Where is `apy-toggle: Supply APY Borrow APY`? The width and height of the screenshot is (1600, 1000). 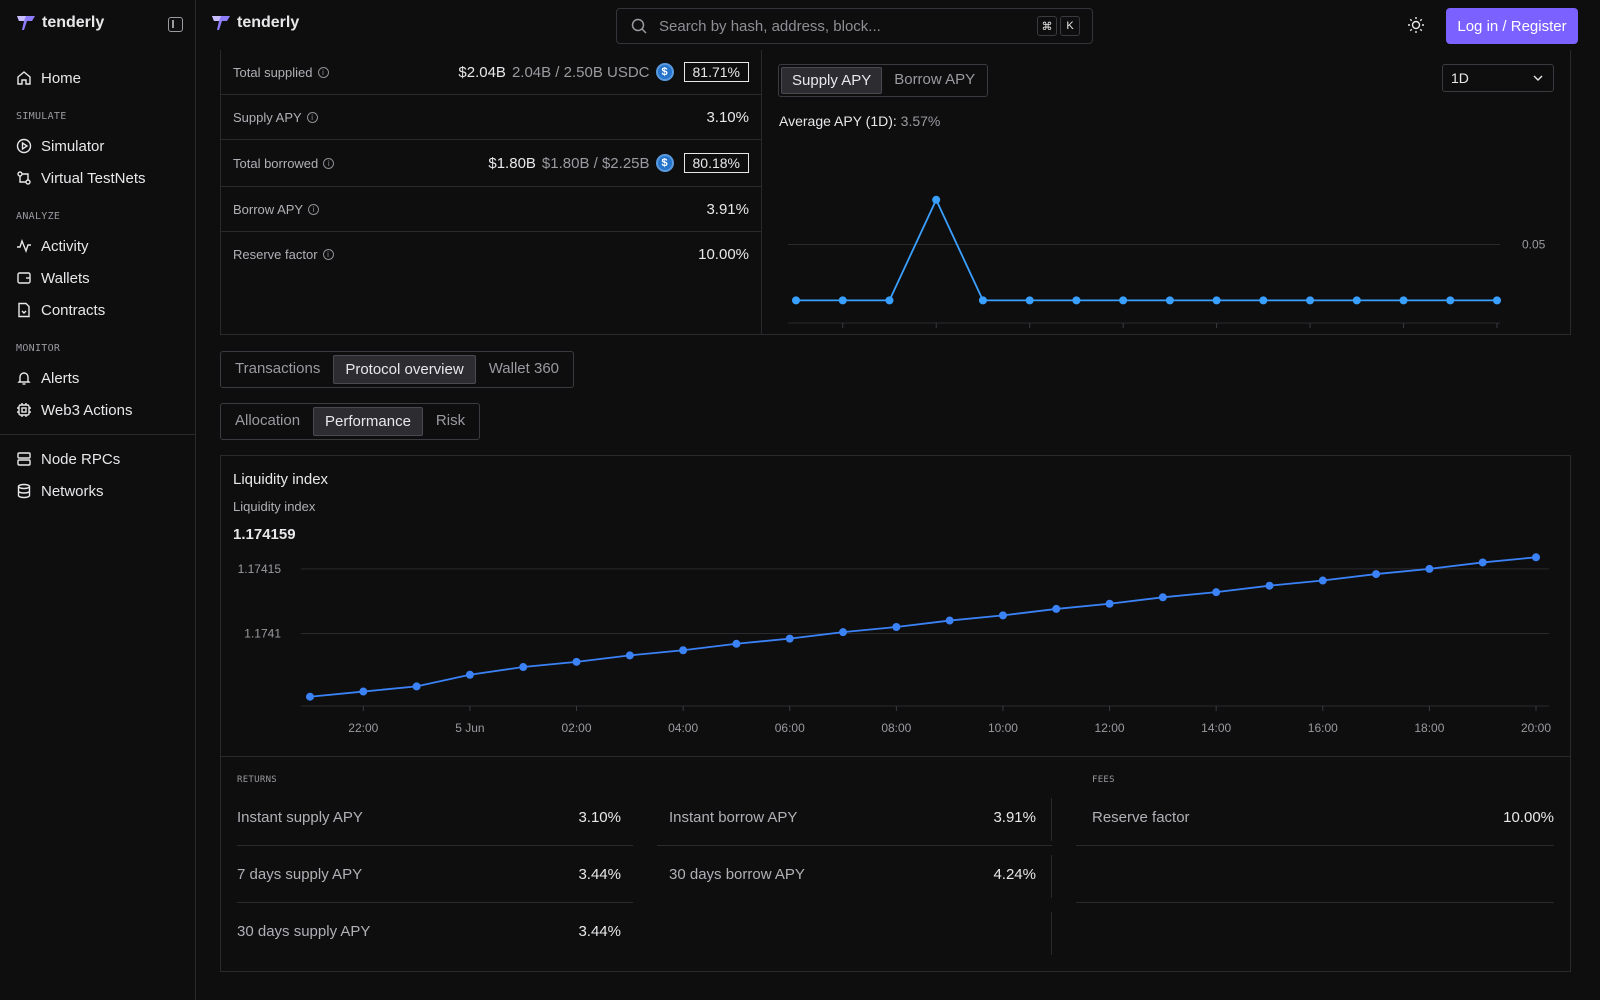
apy-toggle: Supply APY Borrow APY is located at coordinates (883, 80).